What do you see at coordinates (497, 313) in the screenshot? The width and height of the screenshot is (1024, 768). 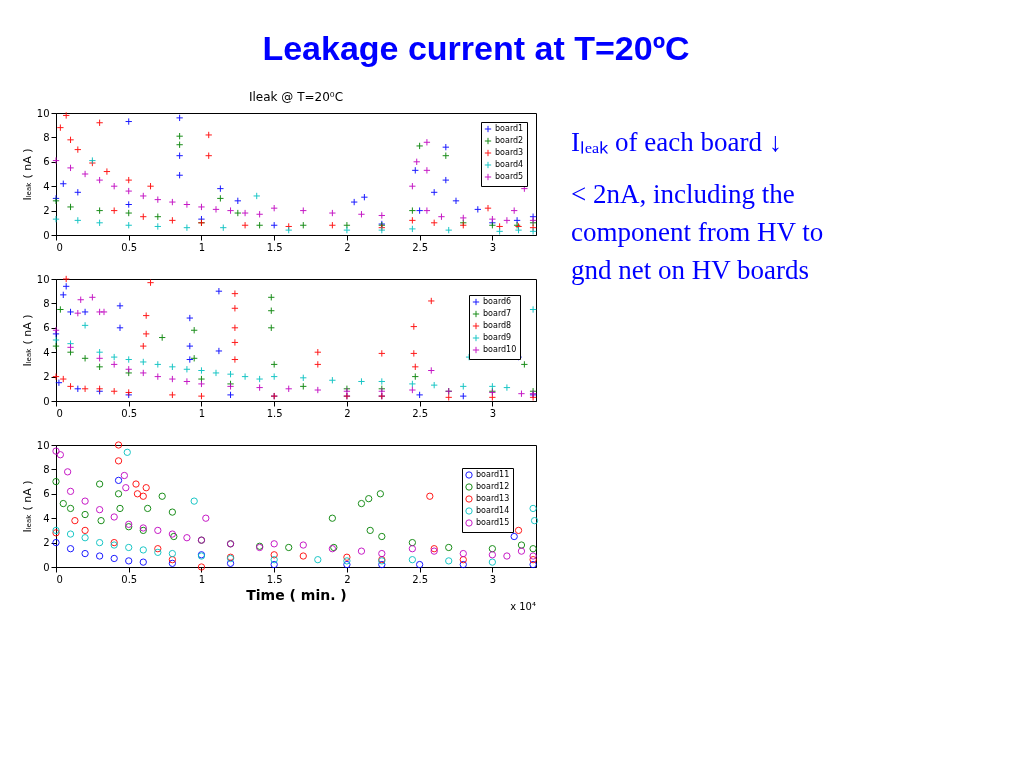 I see `legend-label: board7` at bounding box center [497, 313].